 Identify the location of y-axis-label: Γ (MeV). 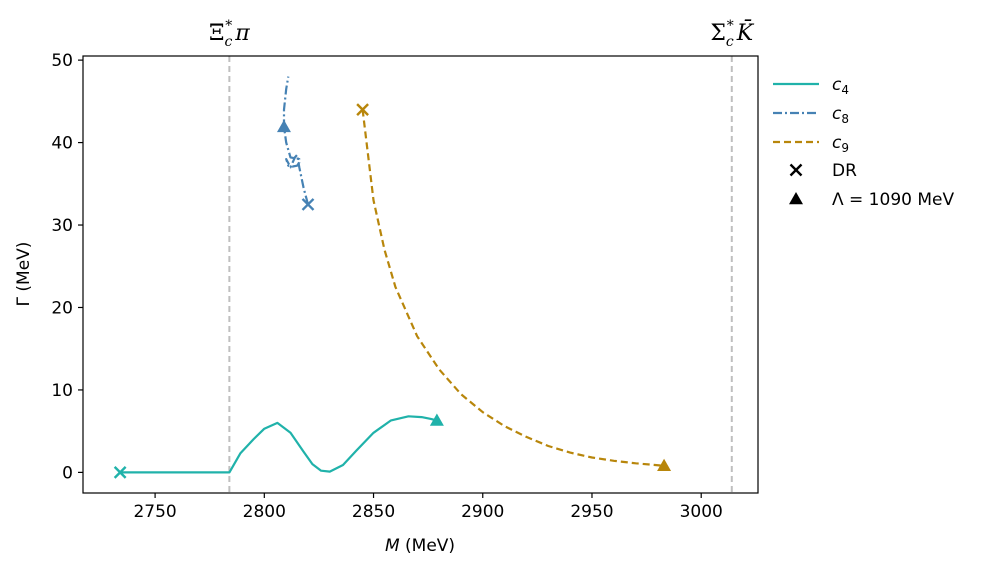
(24, 274).